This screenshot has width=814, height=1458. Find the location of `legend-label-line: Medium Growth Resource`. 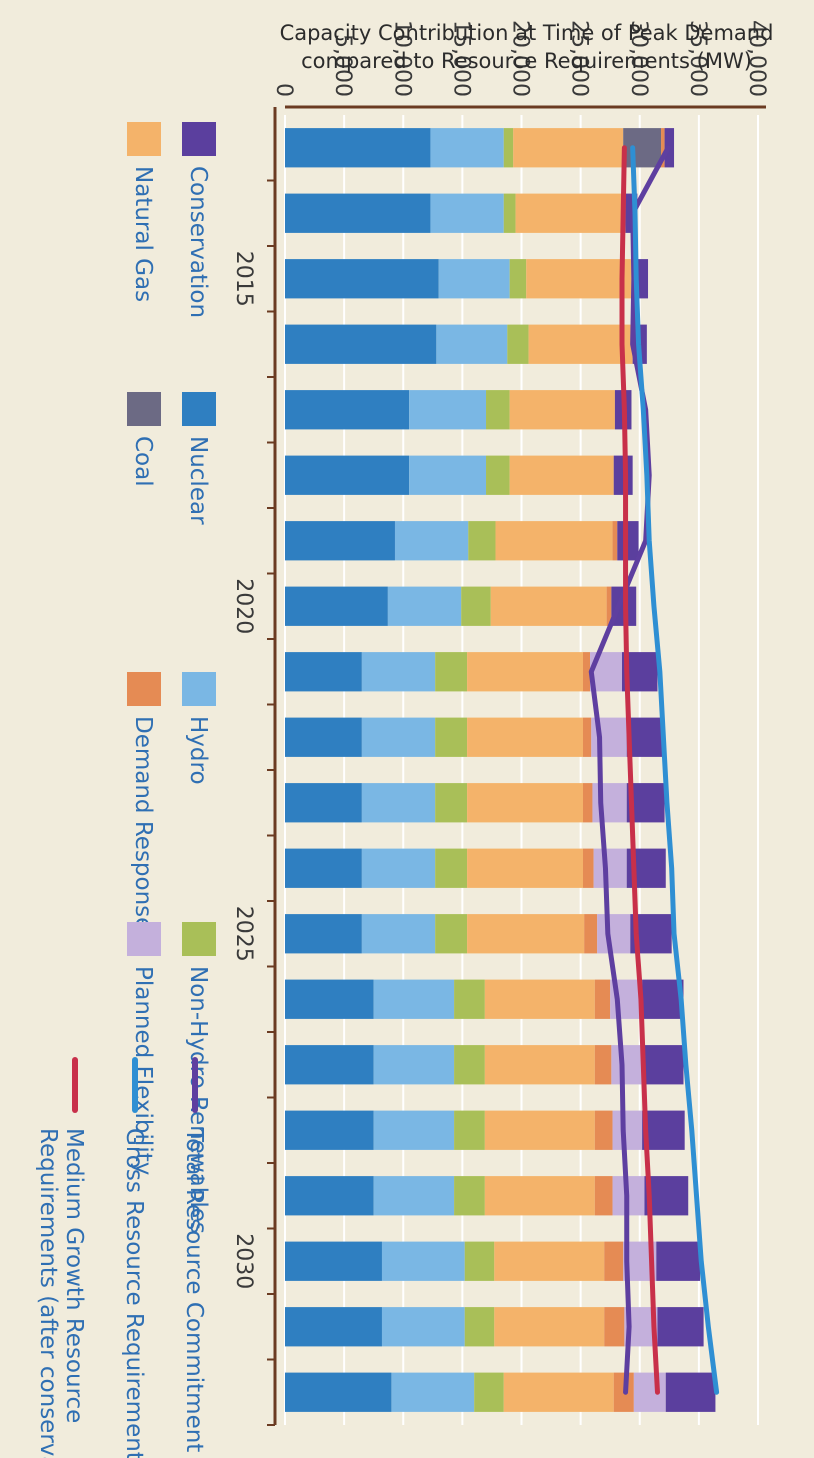

legend-label-line: Medium Growth Resource is located at coordinates (74, 1275).